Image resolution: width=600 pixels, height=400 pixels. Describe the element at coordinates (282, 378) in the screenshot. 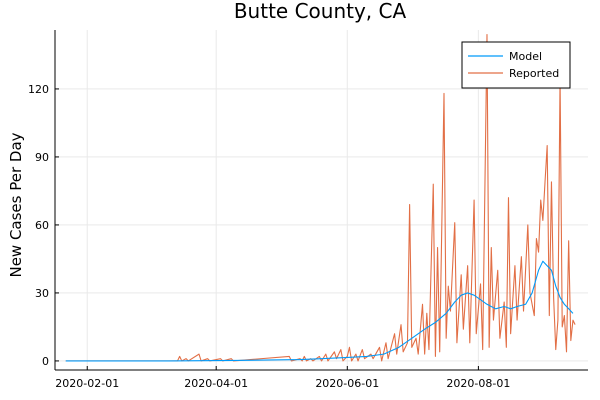

I see `x-ticks: 2020-02-01 2020-04-01 2020-06-01 2020-08-01` at that location.